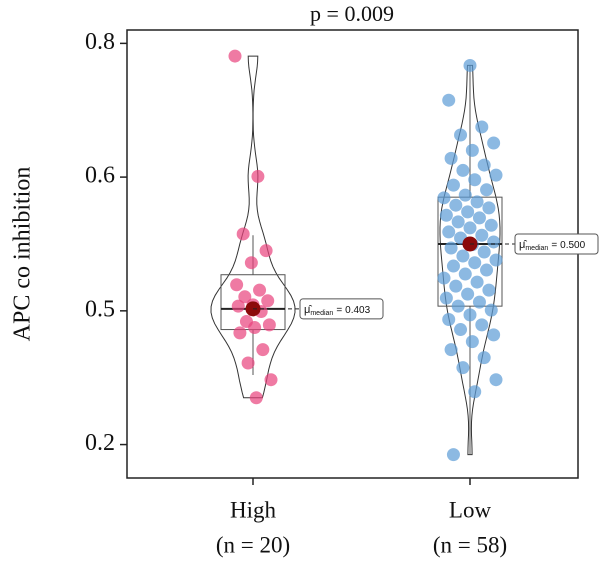  I want to click on chart-title: p = 0.009, so click(352, 13).